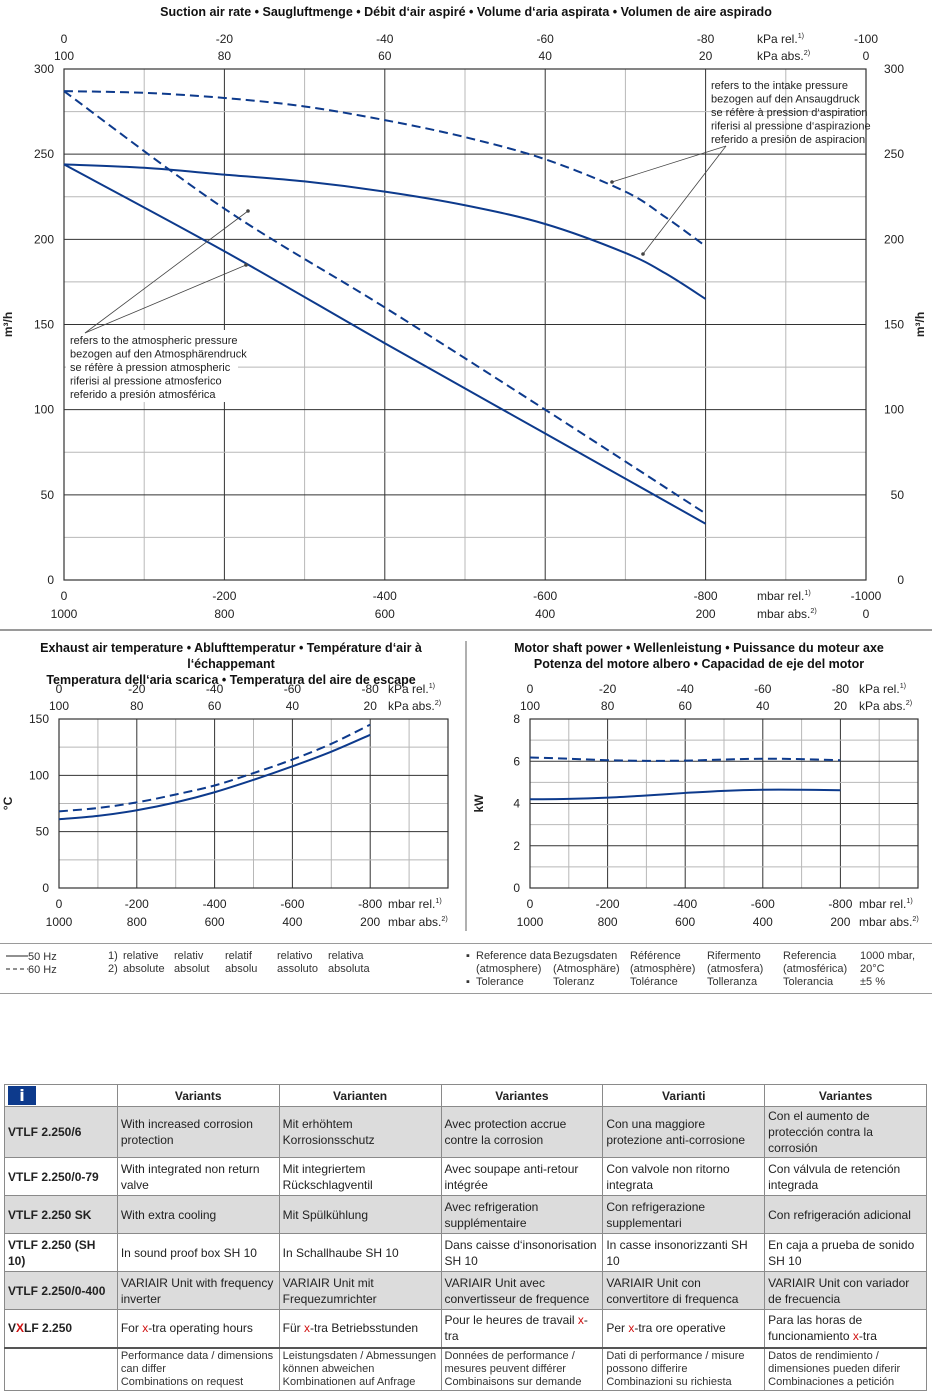 The height and width of the screenshot is (1394, 932). Describe the element at coordinates (42, 957) in the screenshot. I see `legend-50hz-label: 50 Hz` at that location.